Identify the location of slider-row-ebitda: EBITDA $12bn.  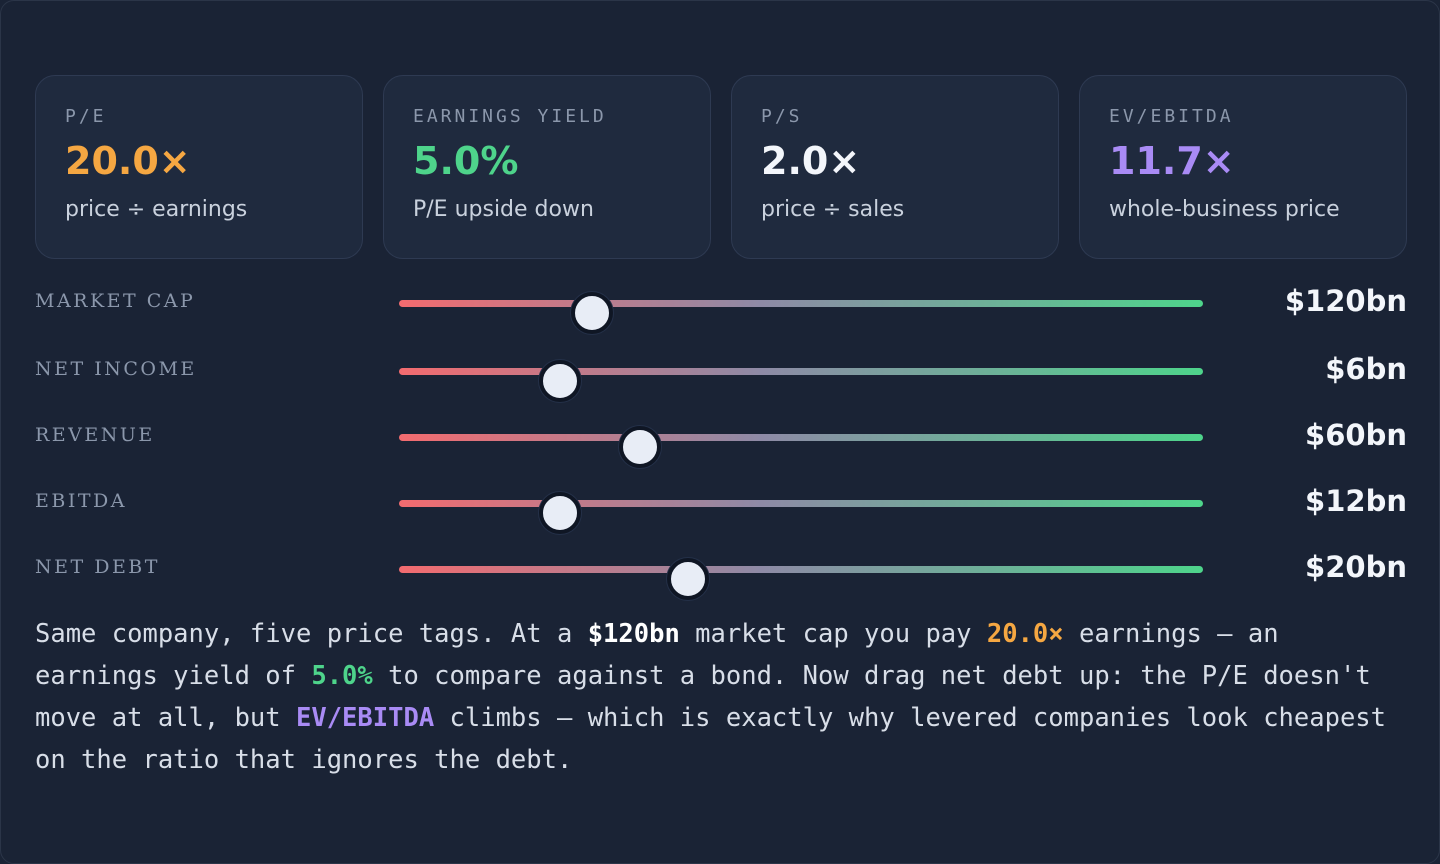
(721, 509).